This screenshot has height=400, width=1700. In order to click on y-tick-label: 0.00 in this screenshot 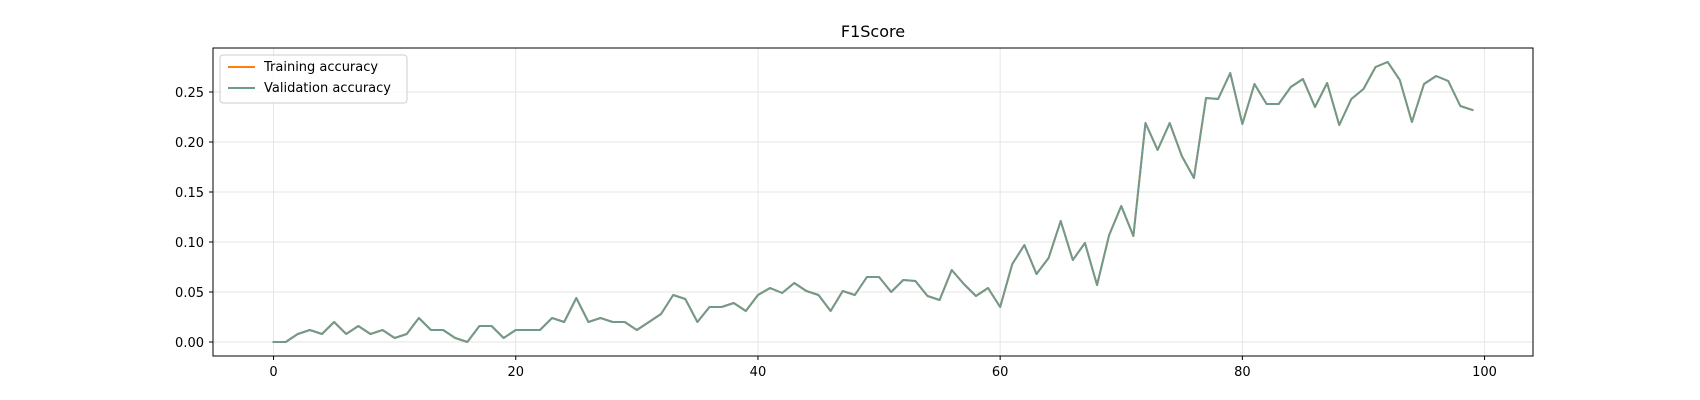, I will do `click(189, 343)`.